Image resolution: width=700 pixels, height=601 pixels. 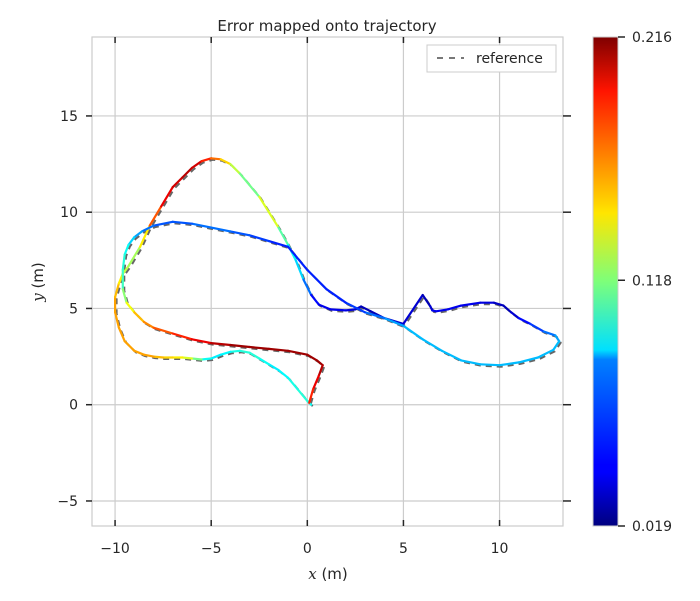 I want to click on colorbar: 0.216 0.118 0.019, so click(x=632, y=282).